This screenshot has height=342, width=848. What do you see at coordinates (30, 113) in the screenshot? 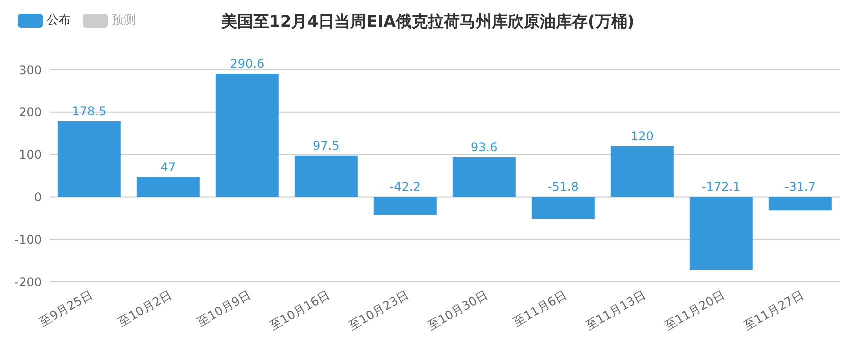
I see `y-tick-label: 200` at bounding box center [30, 113].